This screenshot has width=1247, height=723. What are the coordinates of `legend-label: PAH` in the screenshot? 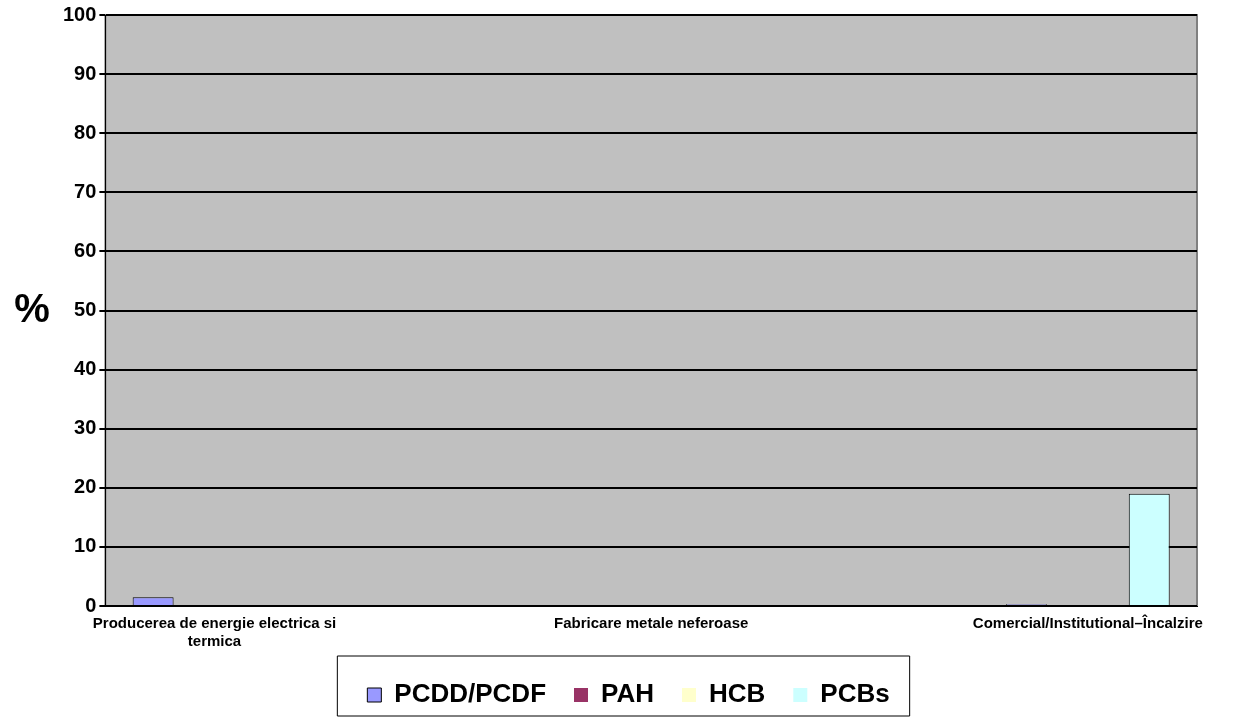 It's located at (627, 693).